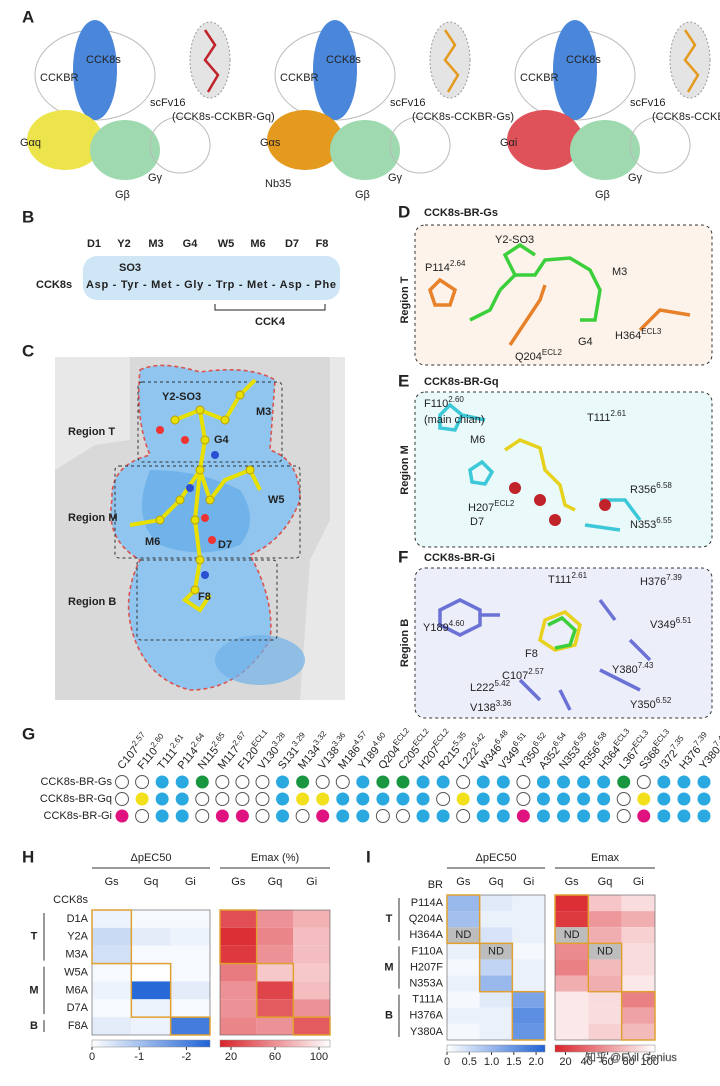  Describe the element at coordinates (125, 150) in the screenshot. I see `gbeta-density` at that location.